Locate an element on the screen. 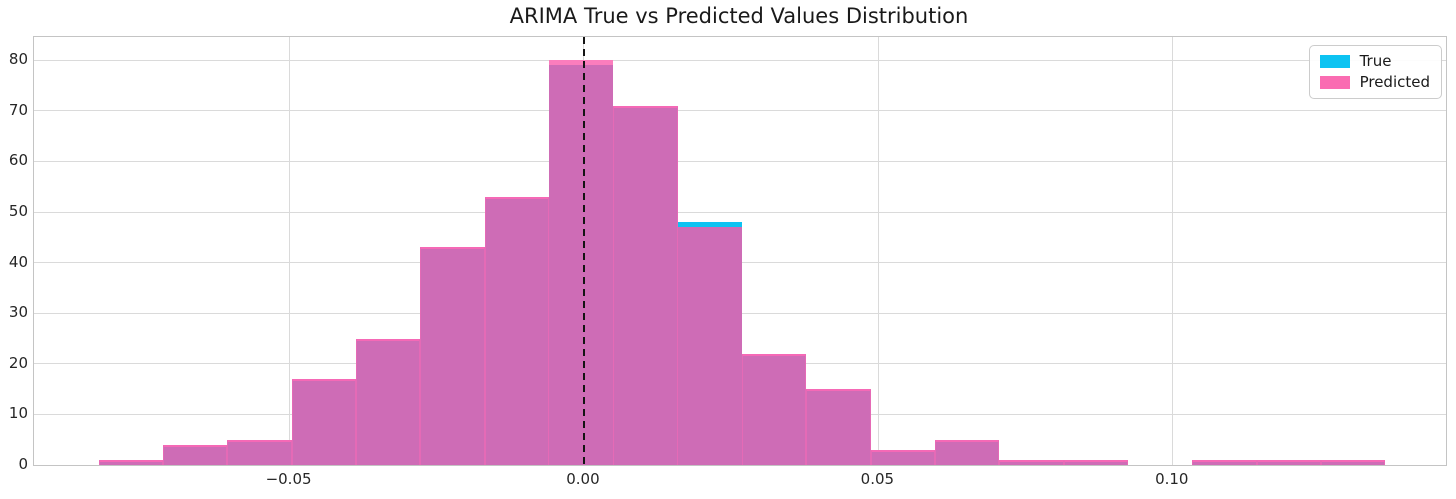 The image size is (1456, 499). legend-label-predicted: Predicted is located at coordinates (1394, 82).